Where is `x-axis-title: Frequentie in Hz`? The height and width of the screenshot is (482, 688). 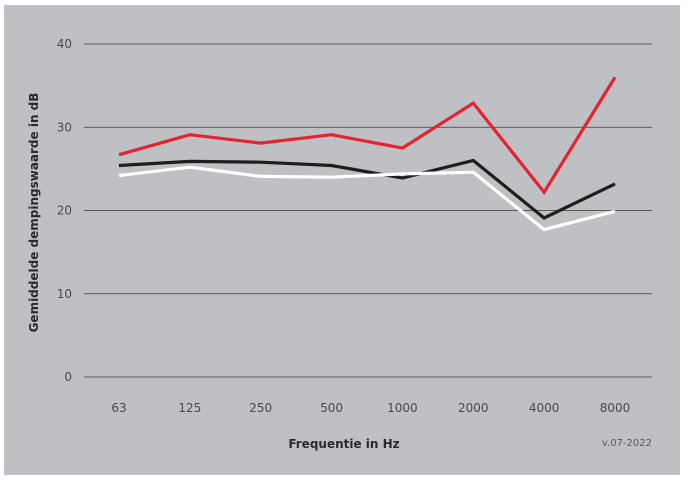
x-axis-title: Frequentie in Hz is located at coordinates (343, 444).